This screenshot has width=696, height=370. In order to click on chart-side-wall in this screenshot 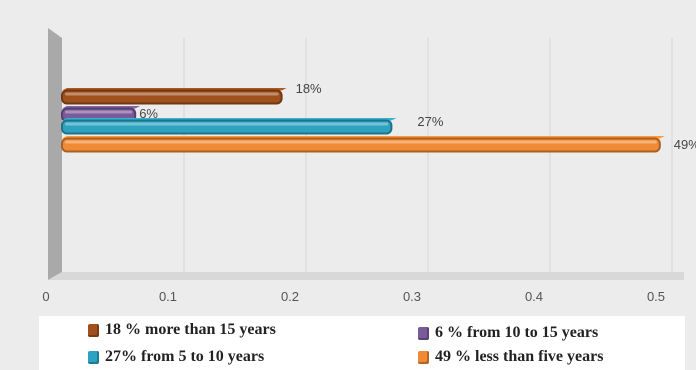, I will do `click(55, 154)`.